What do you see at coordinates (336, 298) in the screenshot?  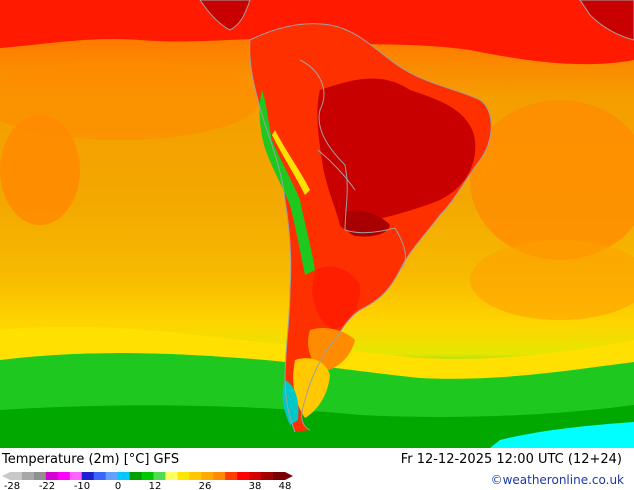 I see `argentina-hot-patch` at bounding box center [336, 298].